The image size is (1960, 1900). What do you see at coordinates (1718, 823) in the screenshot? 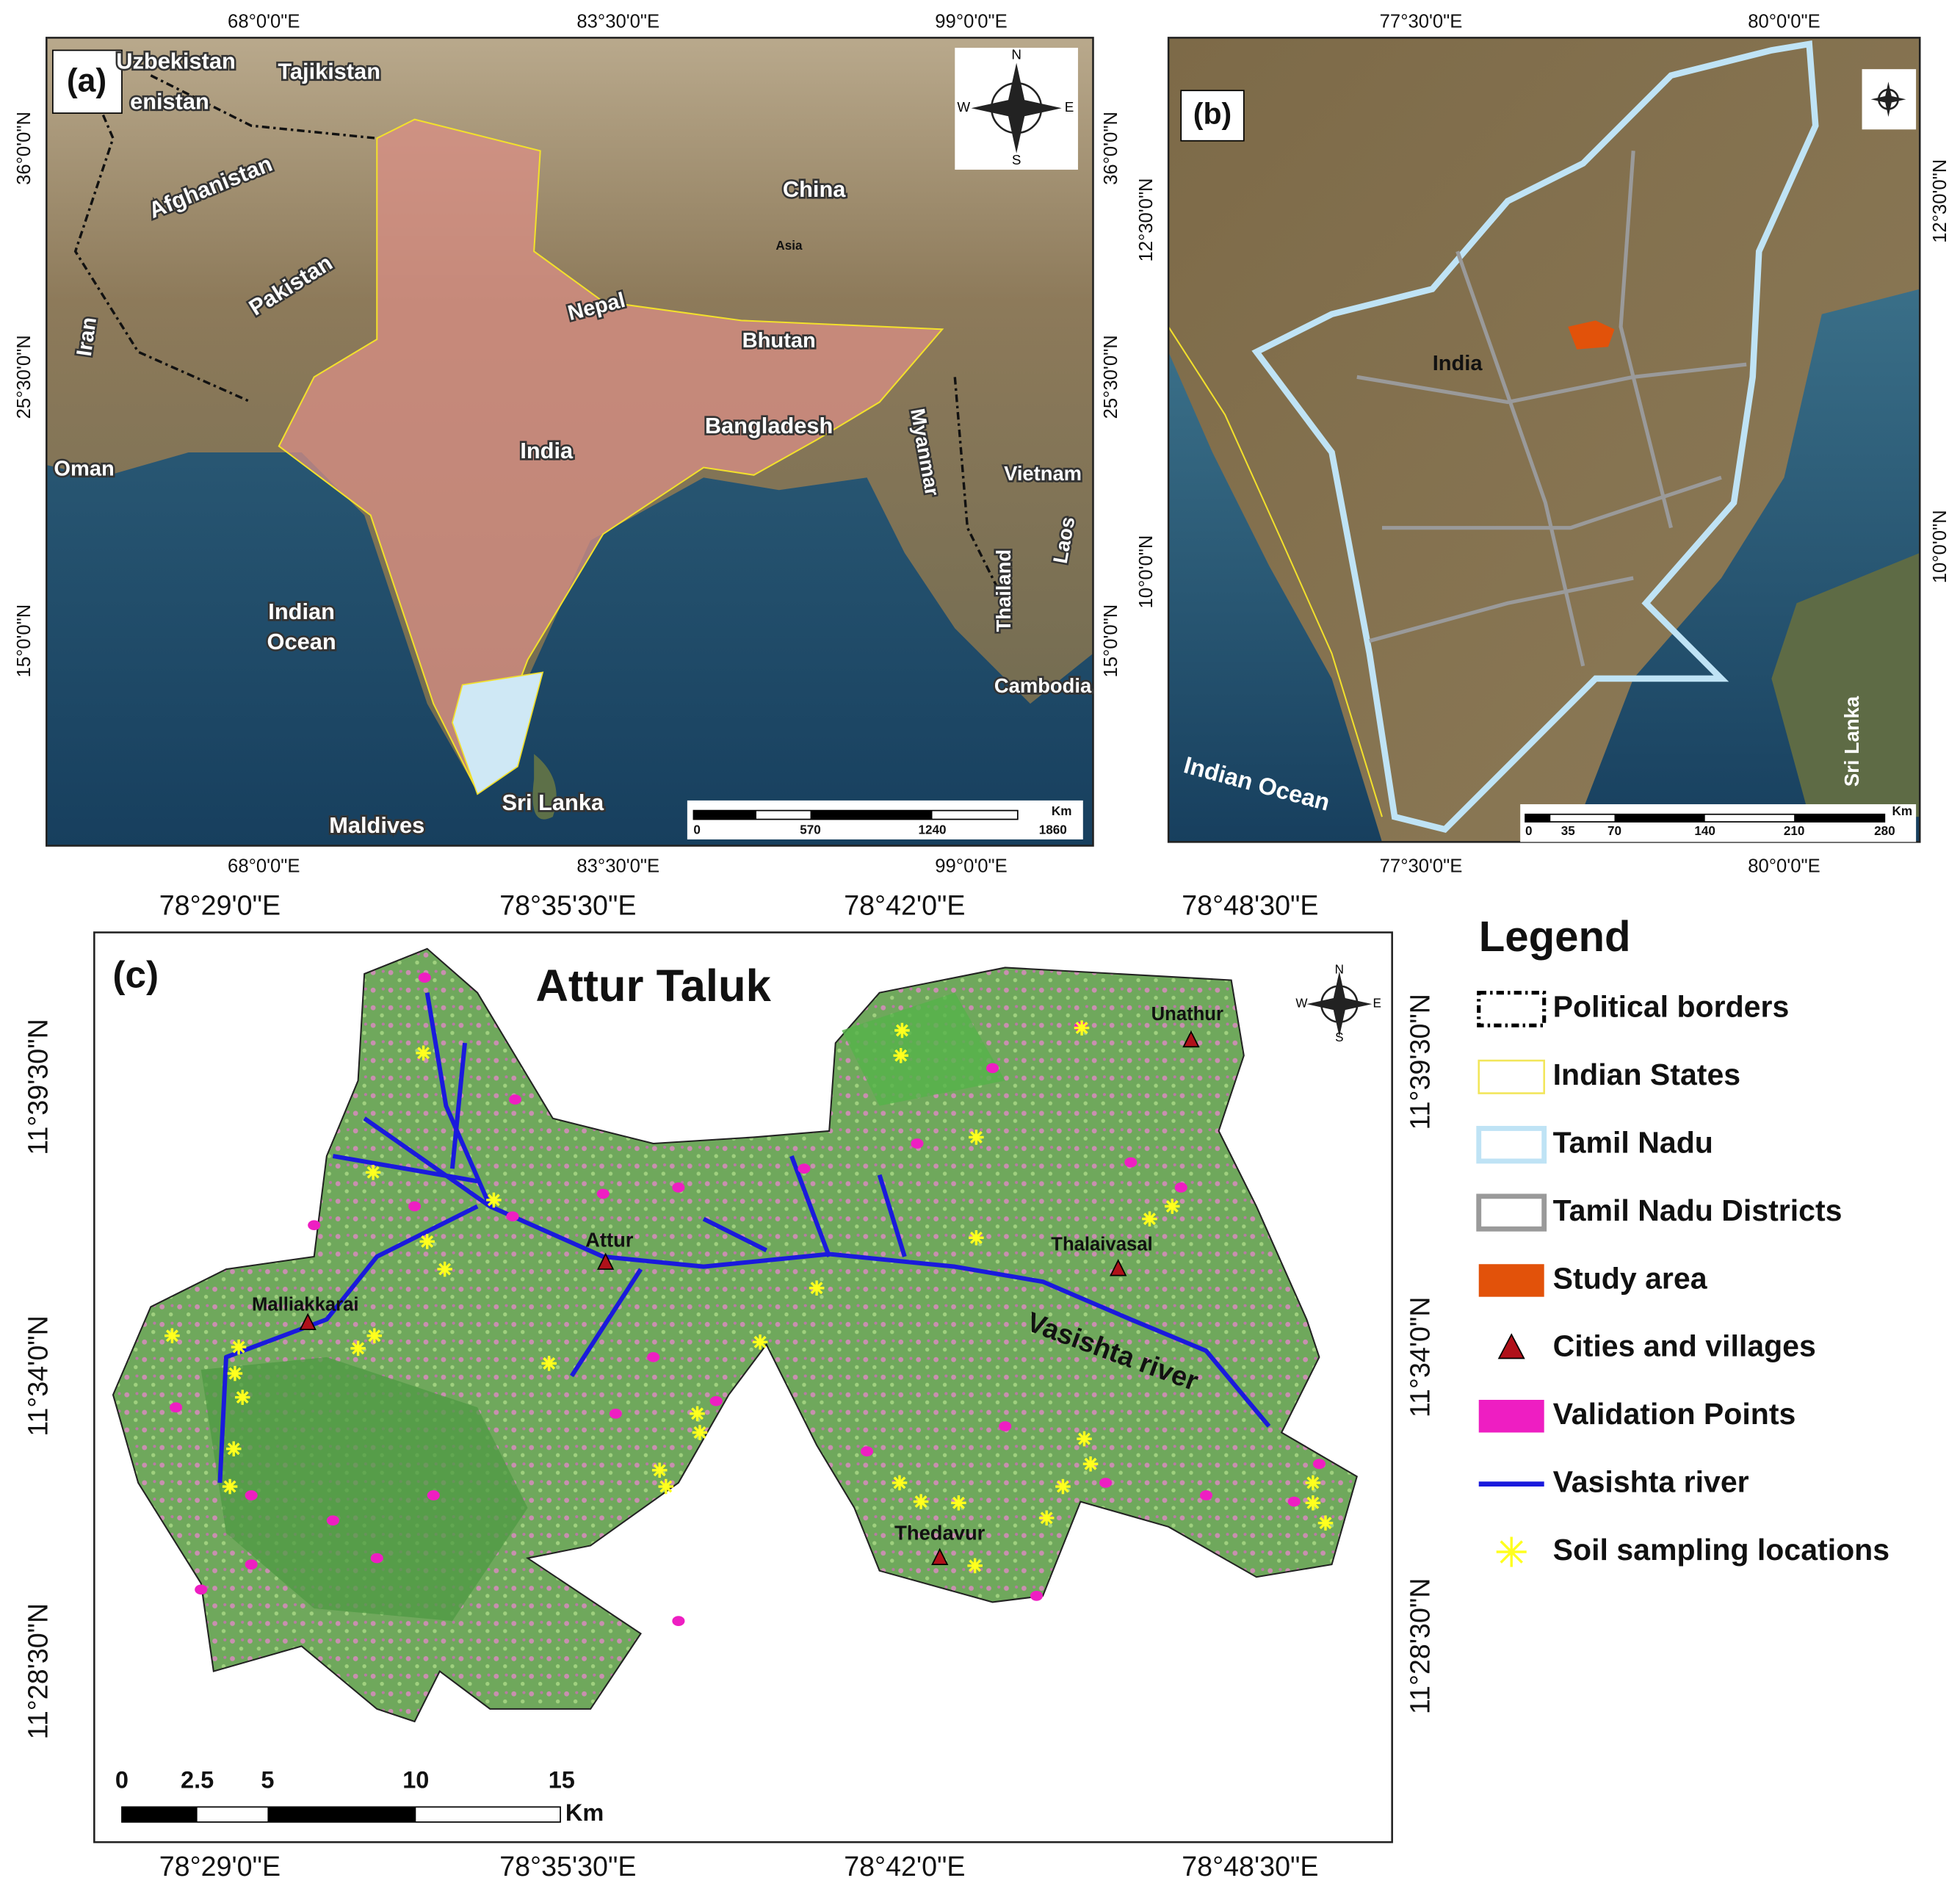
I see `scale-box` at bounding box center [1718, 823].